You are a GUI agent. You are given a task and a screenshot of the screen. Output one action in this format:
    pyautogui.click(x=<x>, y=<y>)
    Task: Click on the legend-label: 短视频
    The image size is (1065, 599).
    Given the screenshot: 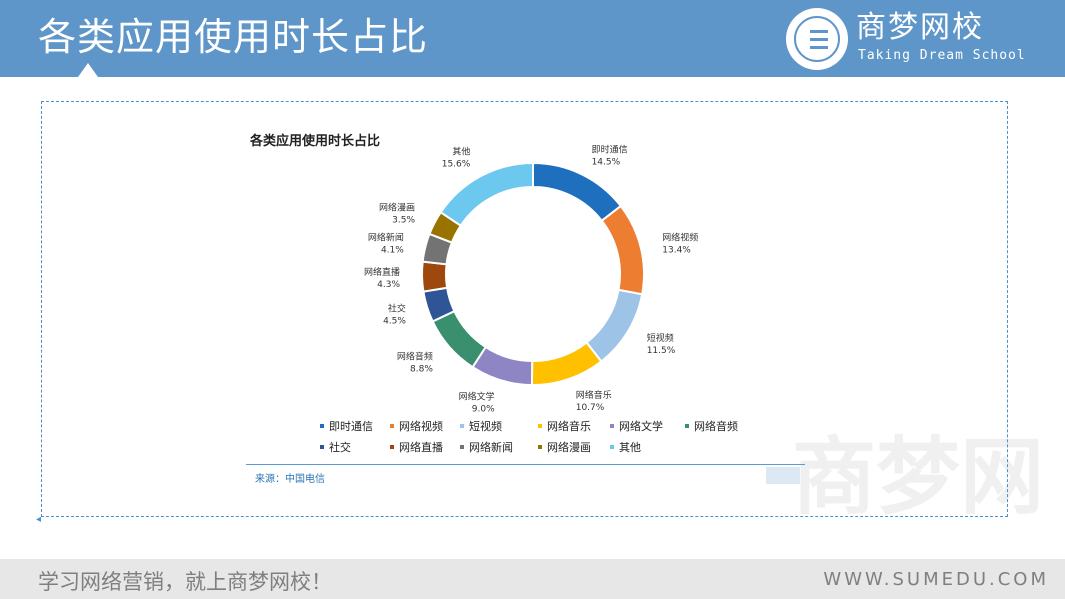 What is the action you would take?
    pyautogui.click(x=485, y=426)
    